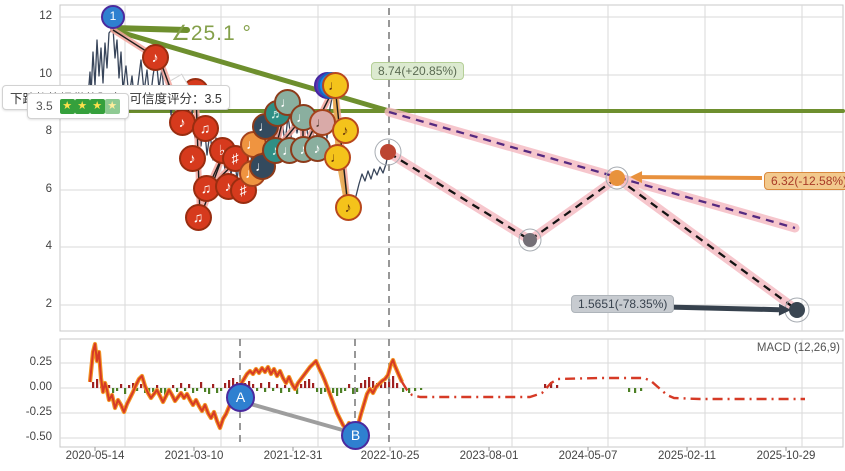  What do you see at coordinates (240, 397) in the screenshot?
I see `macd-point-a-badge: A` at bounding box center [240, 397].